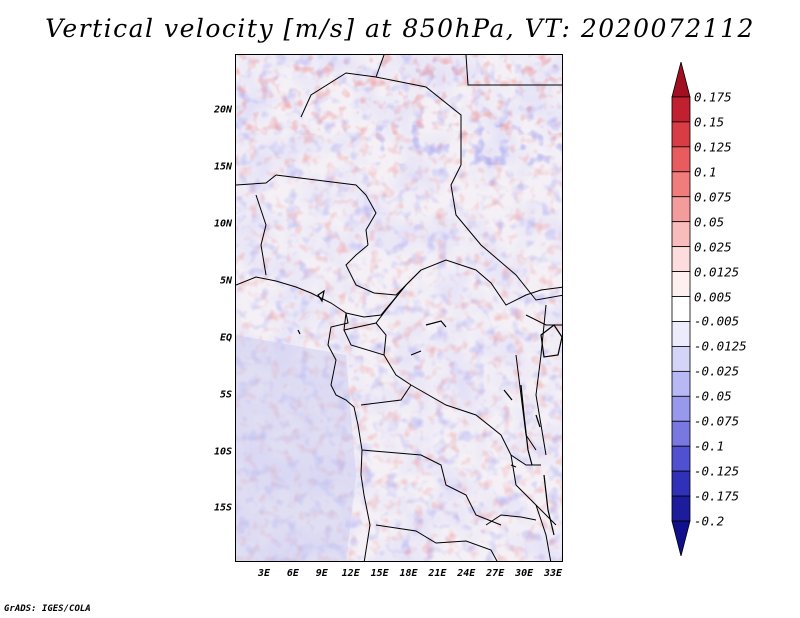 Image resolution: width=800 pixels, height=618 pixels. Describe the element at coordinates (296, 448) in the screenshot. I see `south-atlantic-field` at that location.